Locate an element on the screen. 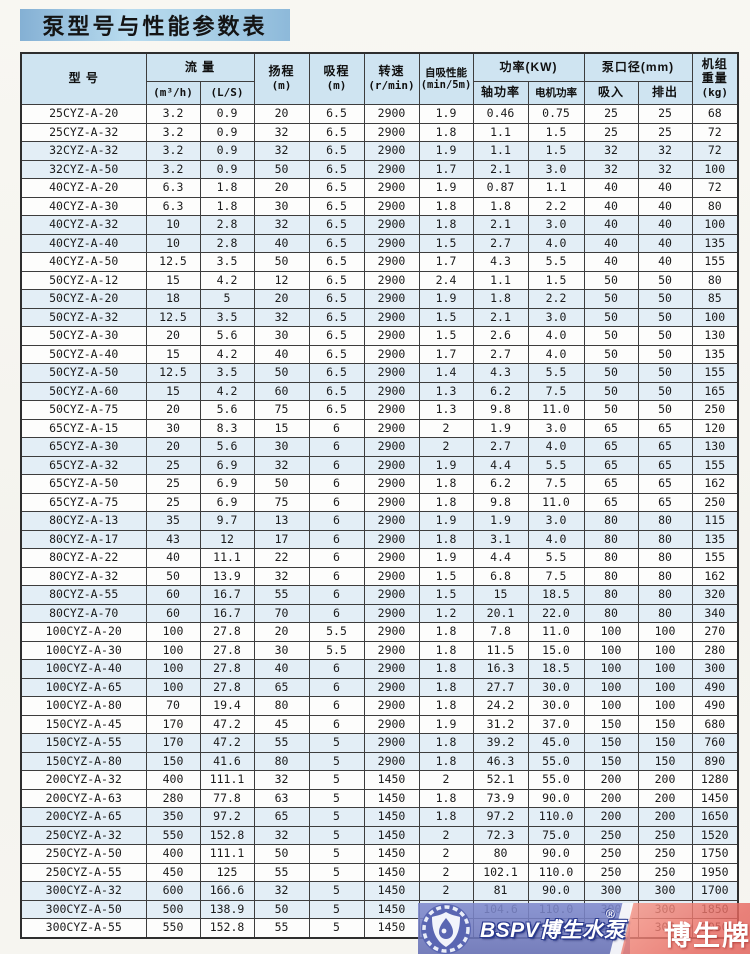 This screenshot has height=954, width=750. shaft-power-cell: 2.7 is located at coordinates (500, 354).